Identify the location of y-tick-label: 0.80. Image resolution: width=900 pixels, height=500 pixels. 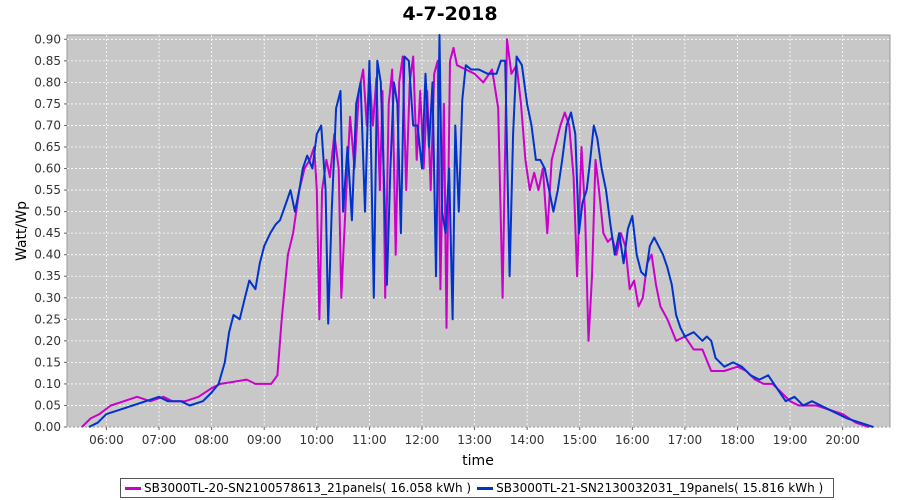
(47, 82).